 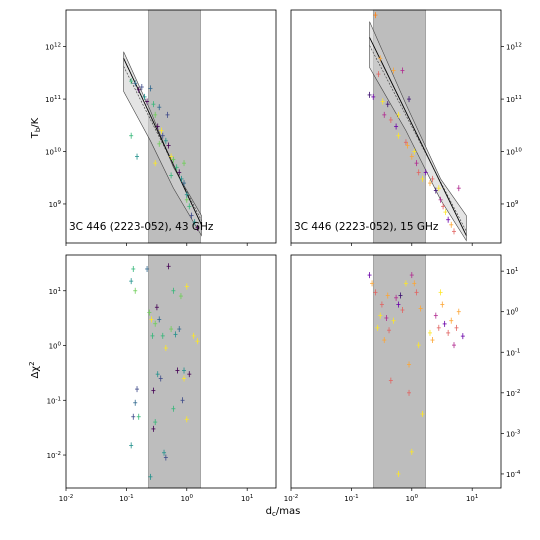 What do you see at coordinates (513, 393) in the screenshot?
I see `y-tick-label: 10⁻²` at bounding box center [513, 393].